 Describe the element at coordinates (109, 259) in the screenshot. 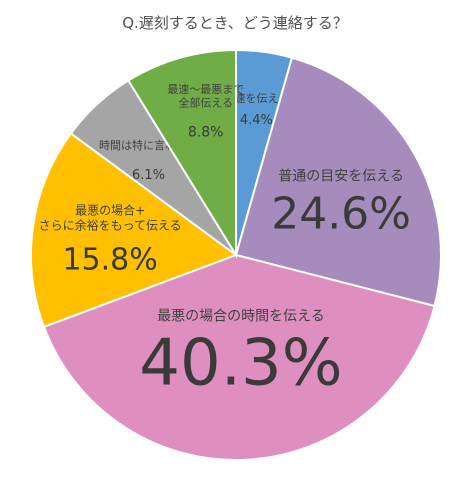

I see `slice-value-label: 15.8%` at that location.